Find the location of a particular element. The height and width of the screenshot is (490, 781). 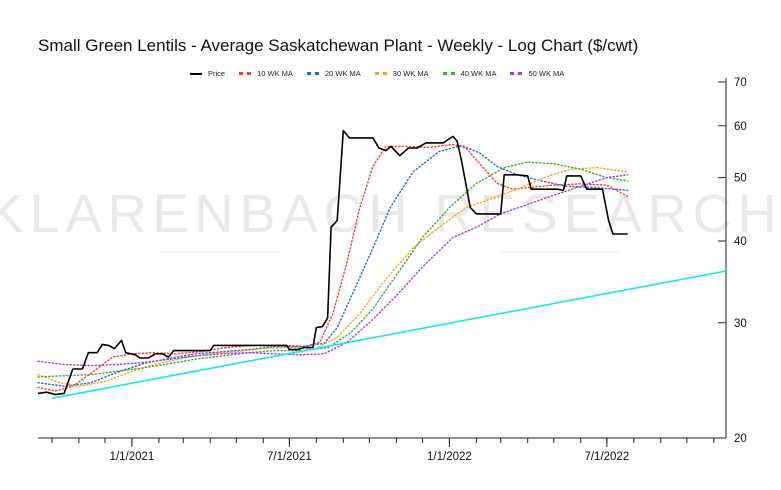

legend-label: 10 WK MA is located at coordinates (275, 73).